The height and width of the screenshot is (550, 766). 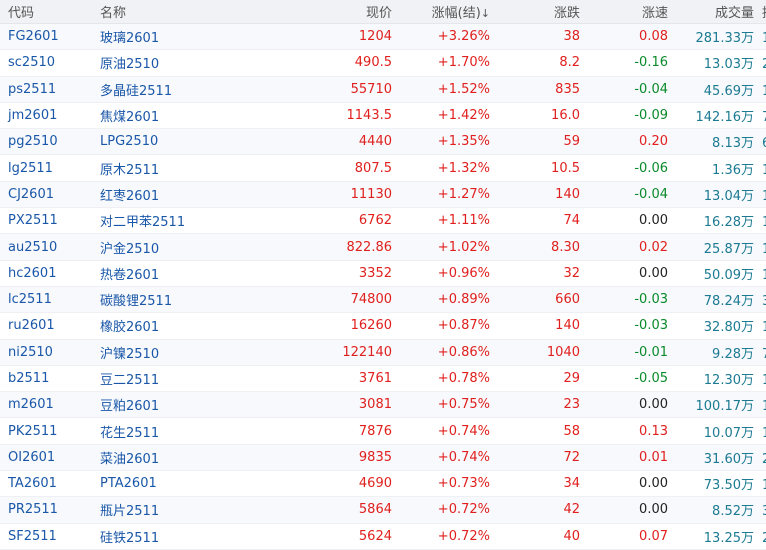 I want to click on row-price: 3081, so click(x=375, y=405).